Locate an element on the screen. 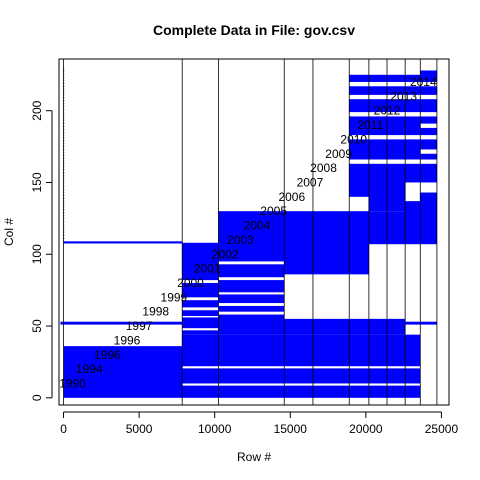  year-annotation-7: 2000 is located at coordinates (190, 283).